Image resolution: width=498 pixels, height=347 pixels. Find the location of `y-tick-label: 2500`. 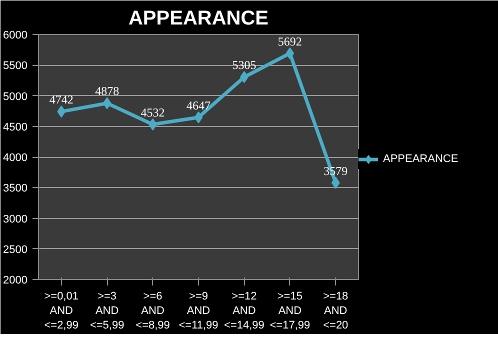

y-tick-label: 2500 is located at coordinates (15, 250).